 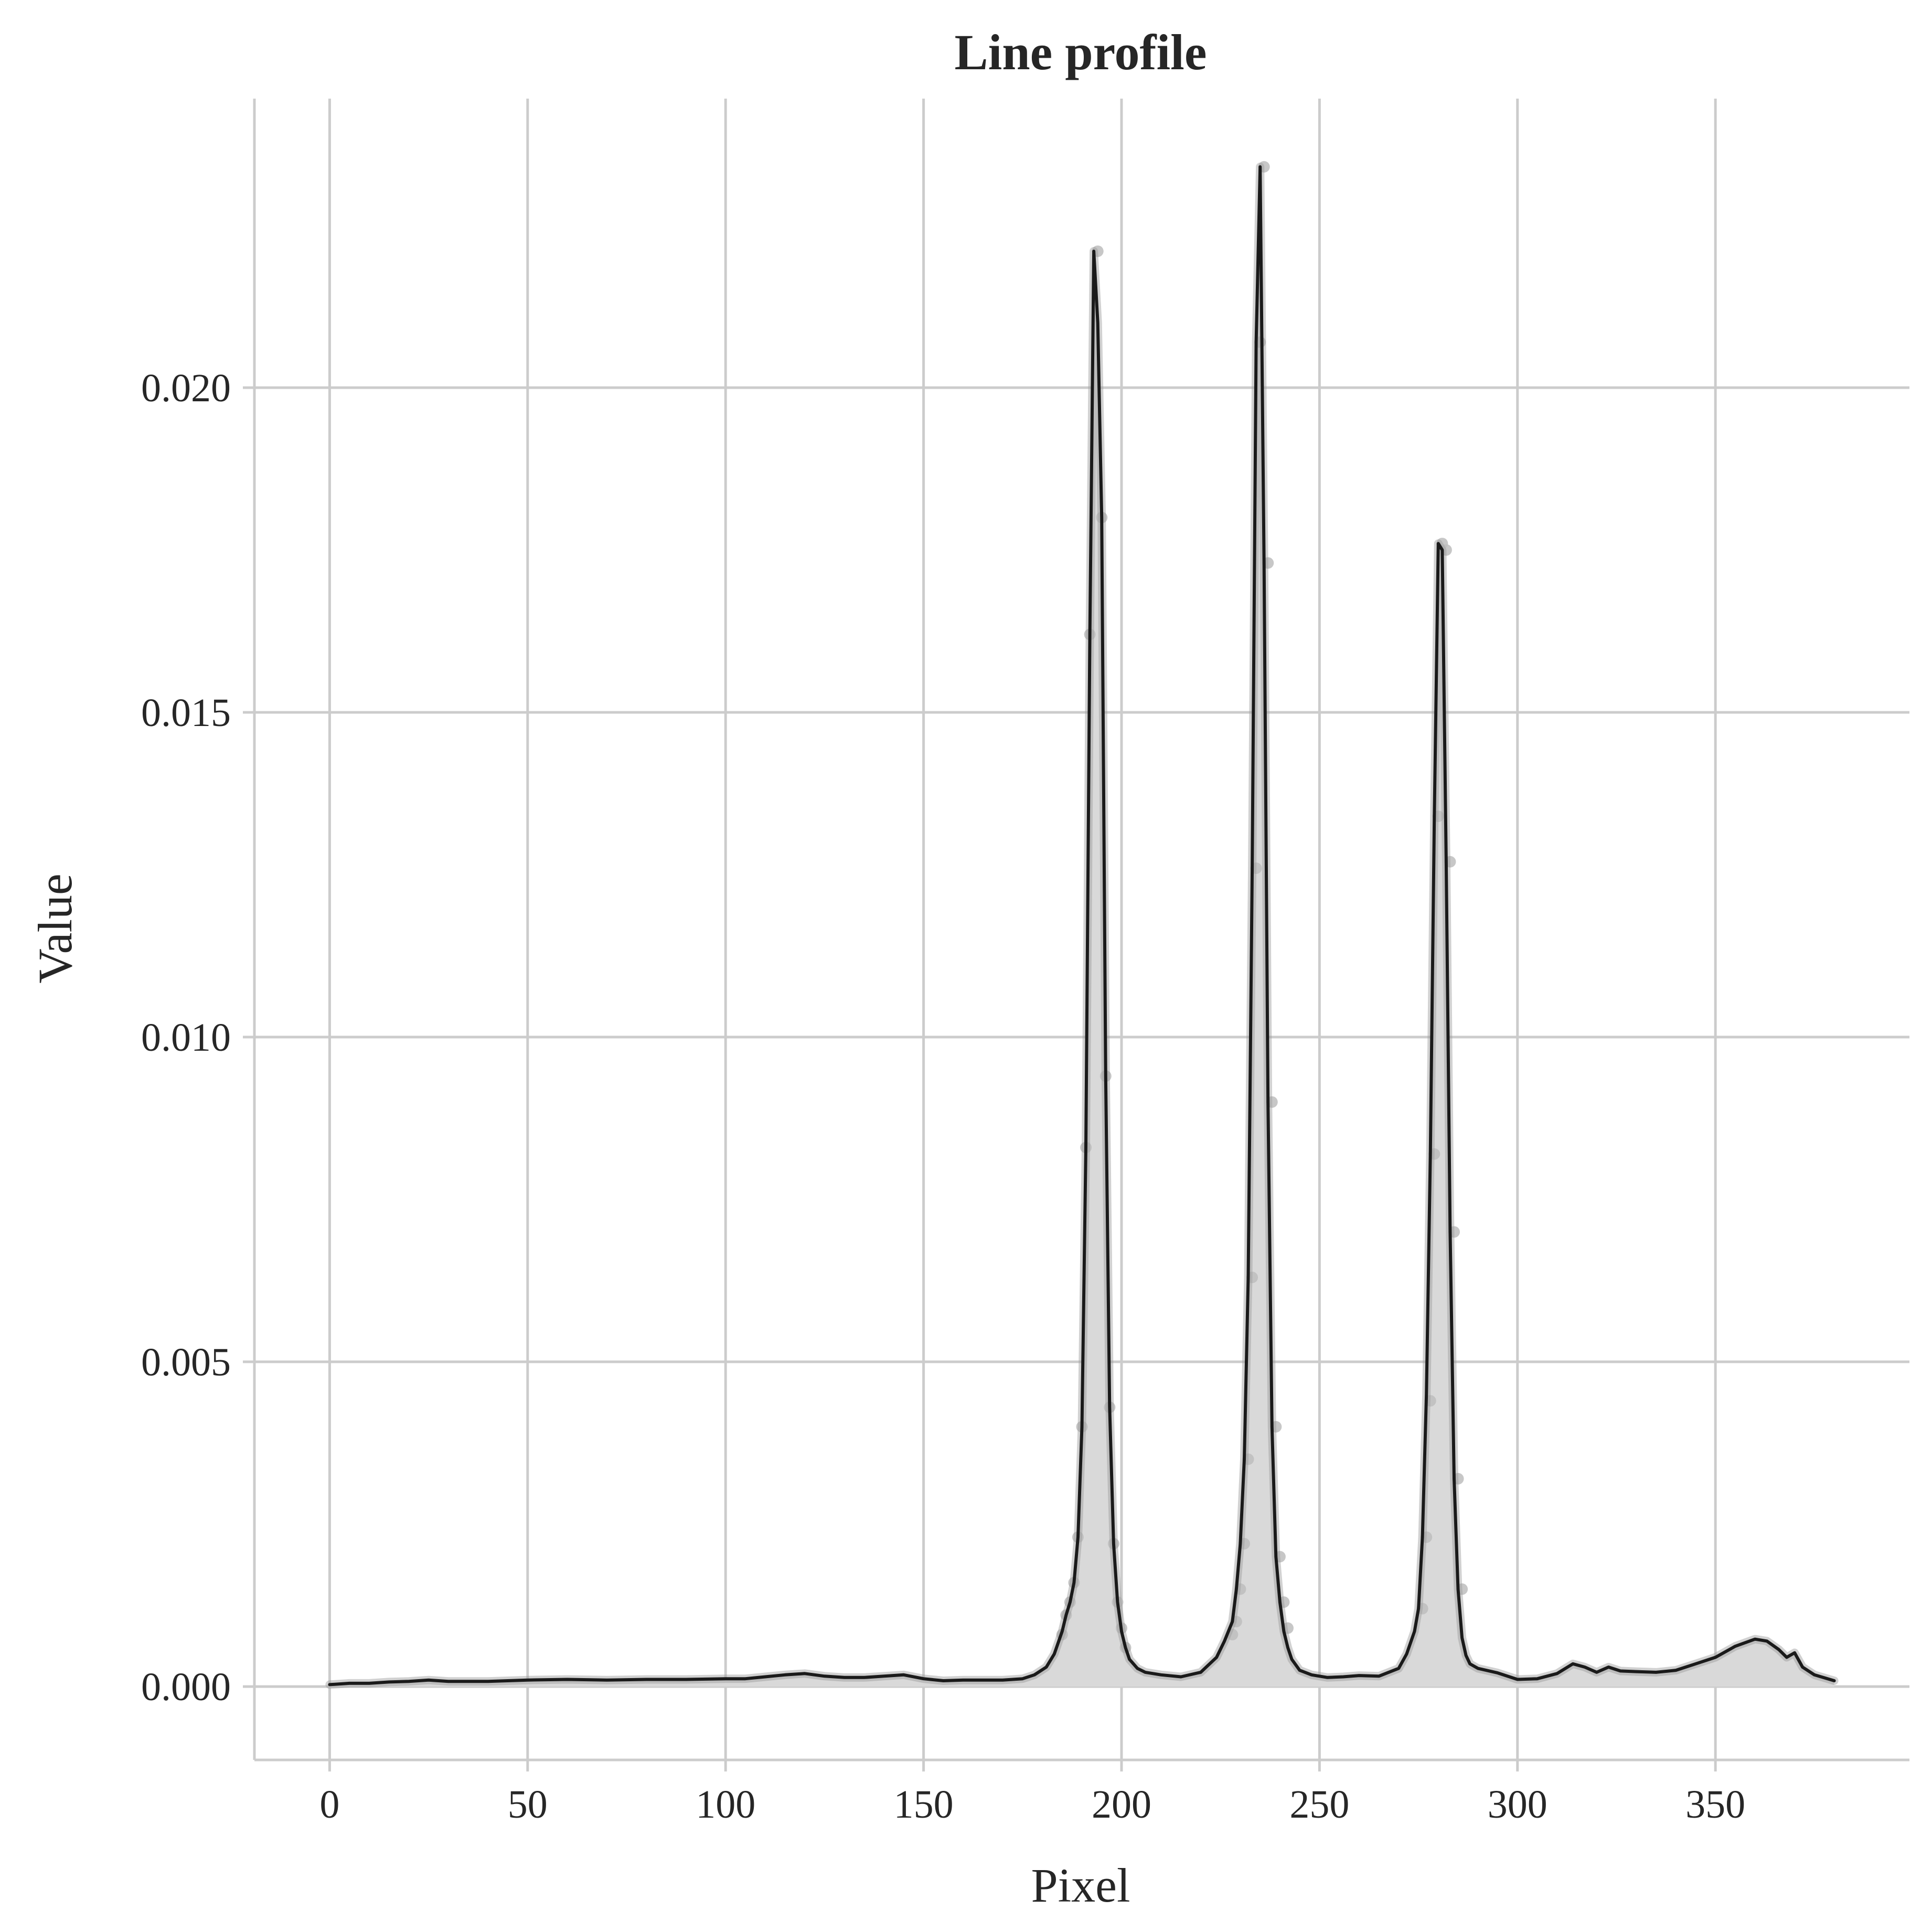 I want to click on x-tick-label-7: 350, so click(x=1715, y=1805).